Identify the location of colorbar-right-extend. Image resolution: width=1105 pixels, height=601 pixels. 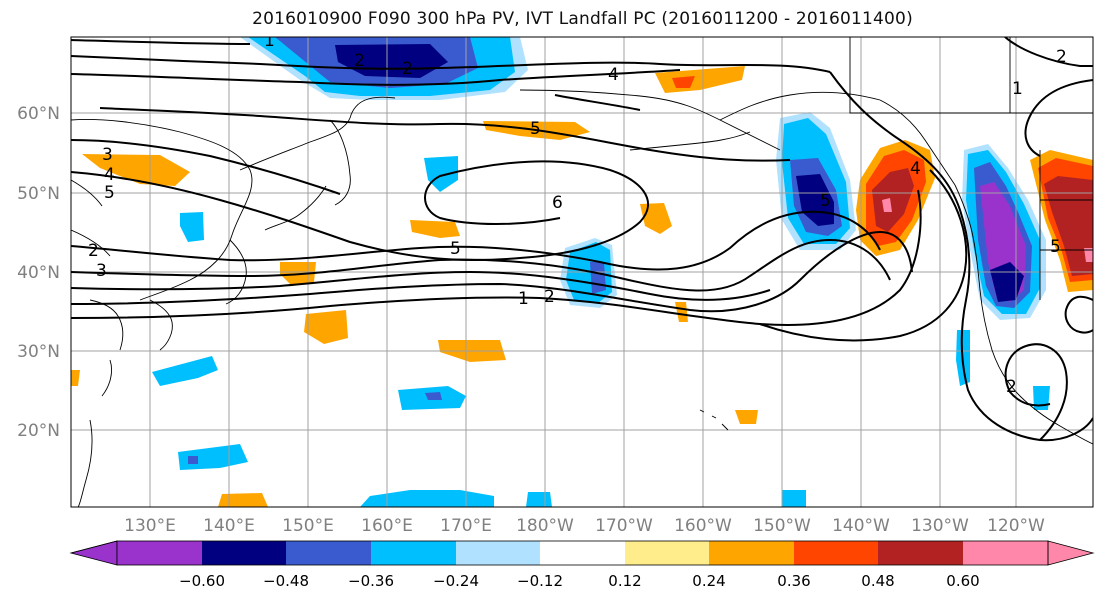
(1071, 553).